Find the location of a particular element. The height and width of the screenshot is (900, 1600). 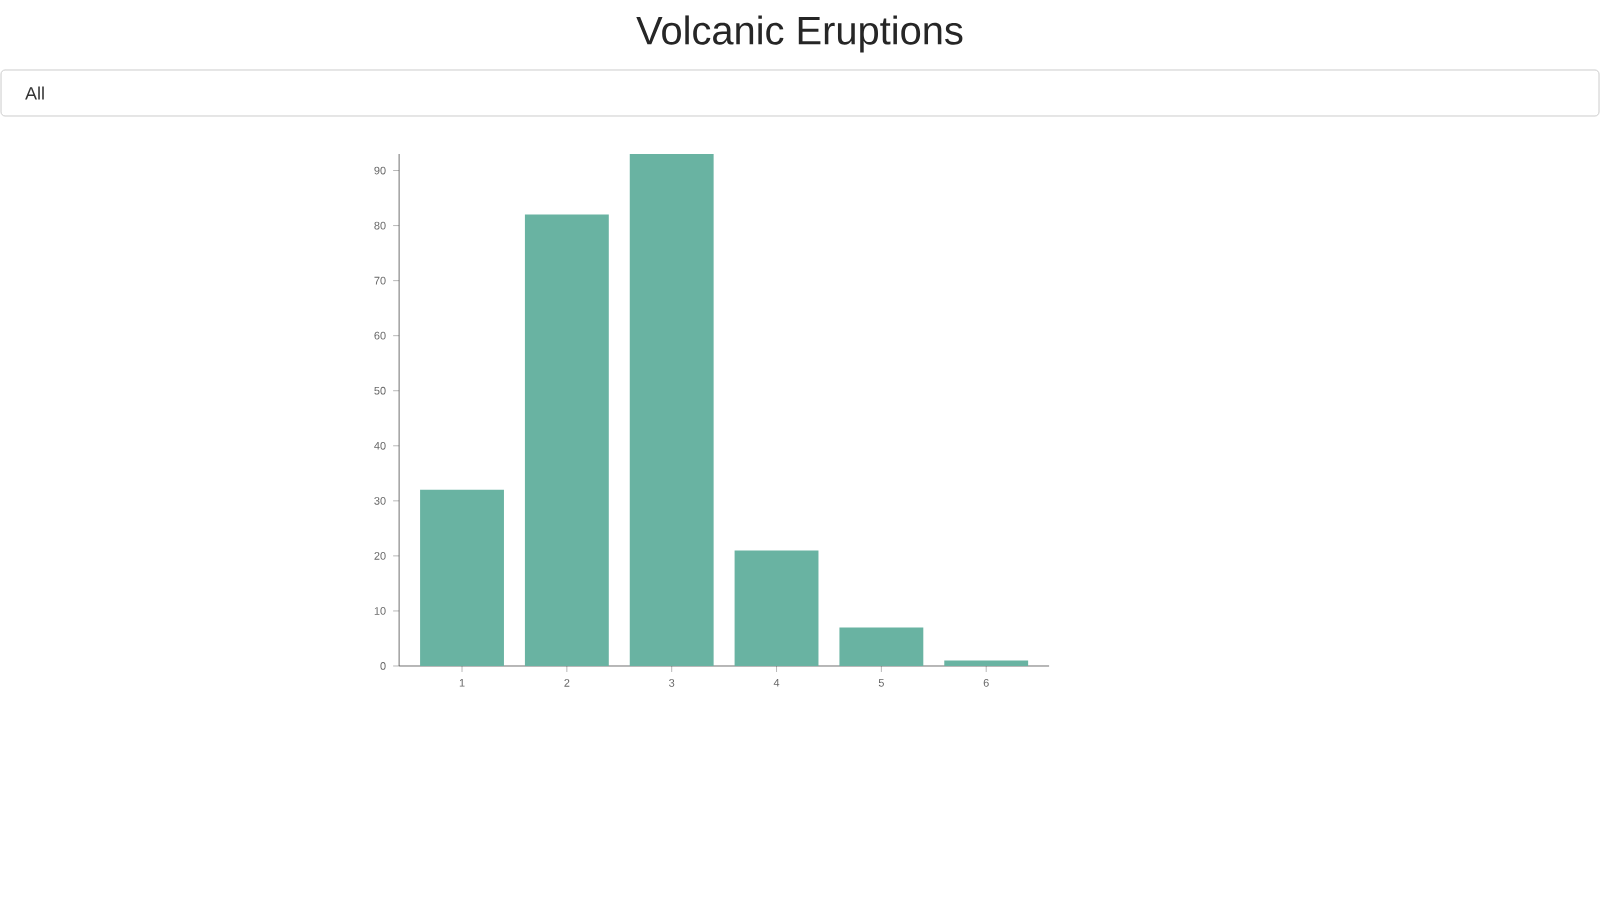

text: All is located at coordinates (34, 93).